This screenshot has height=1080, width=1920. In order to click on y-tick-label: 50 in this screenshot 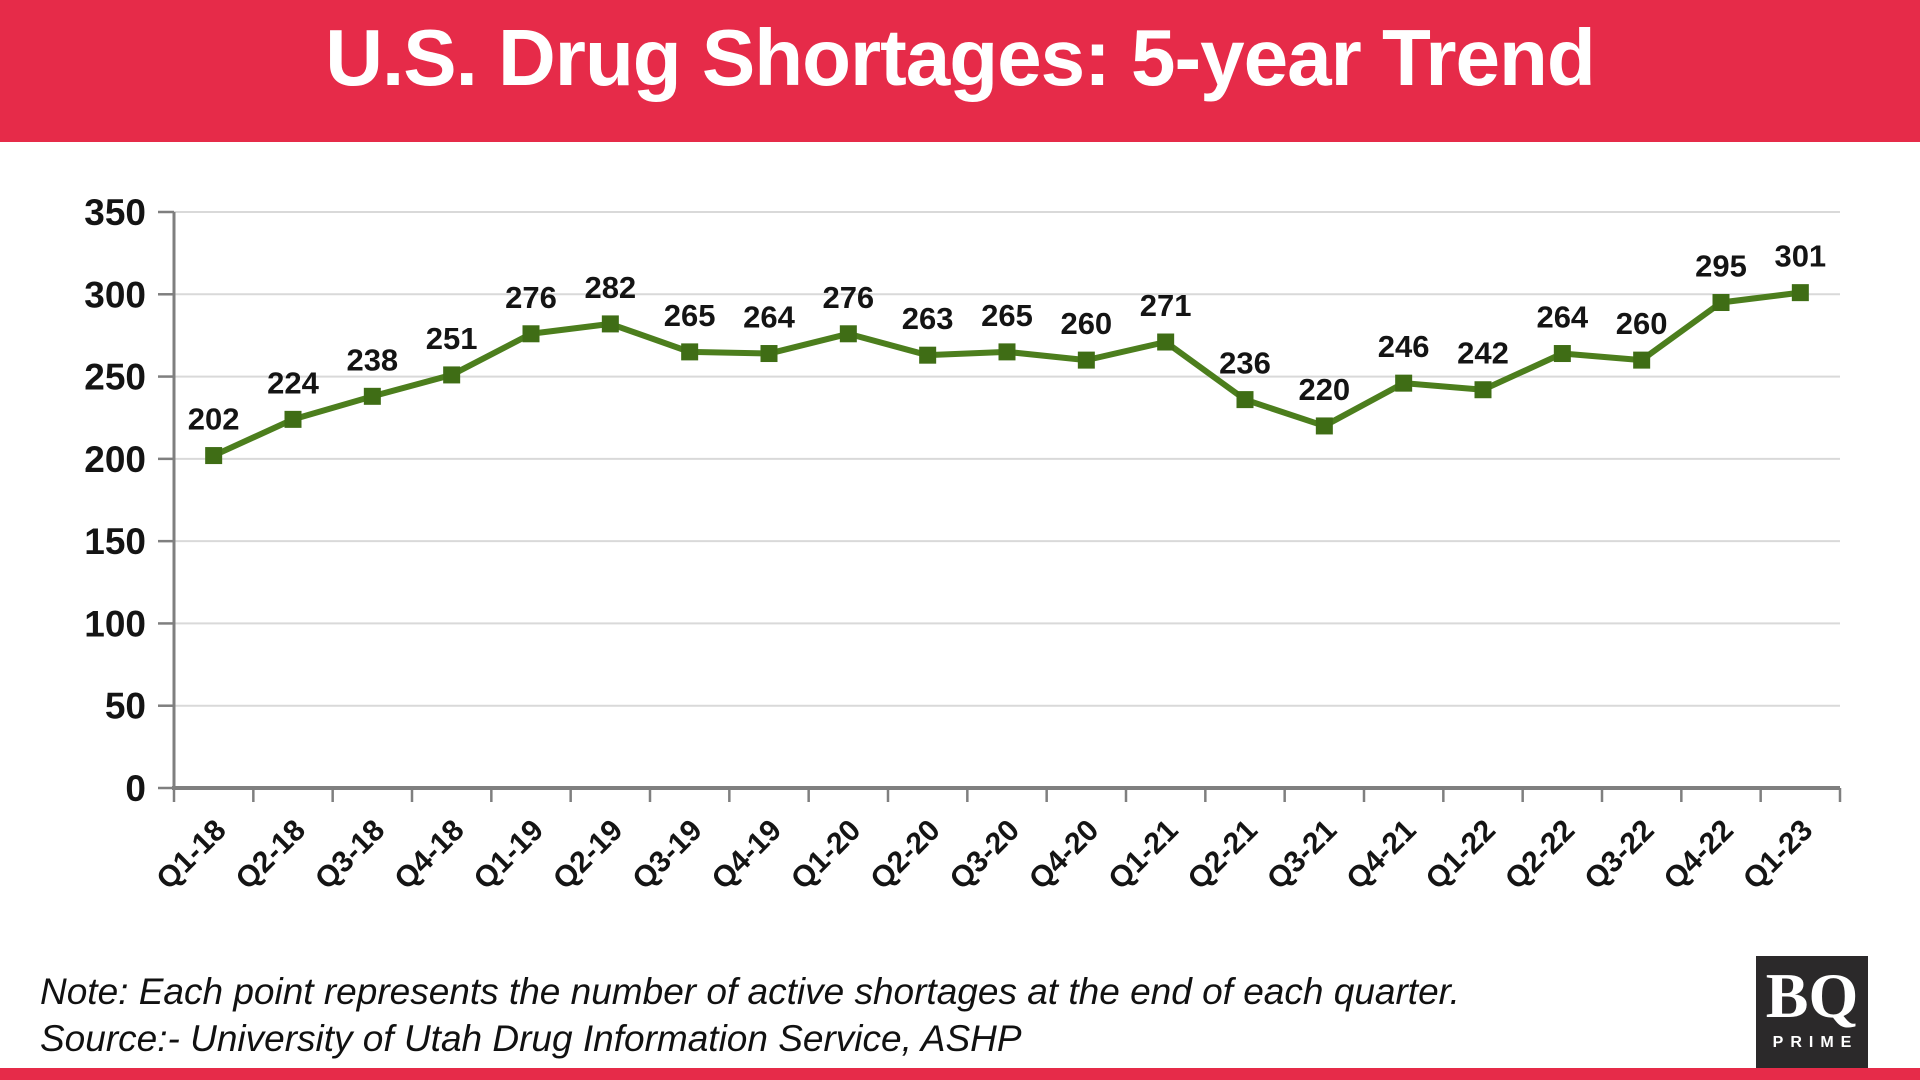, I will do `click(125, 706)`.